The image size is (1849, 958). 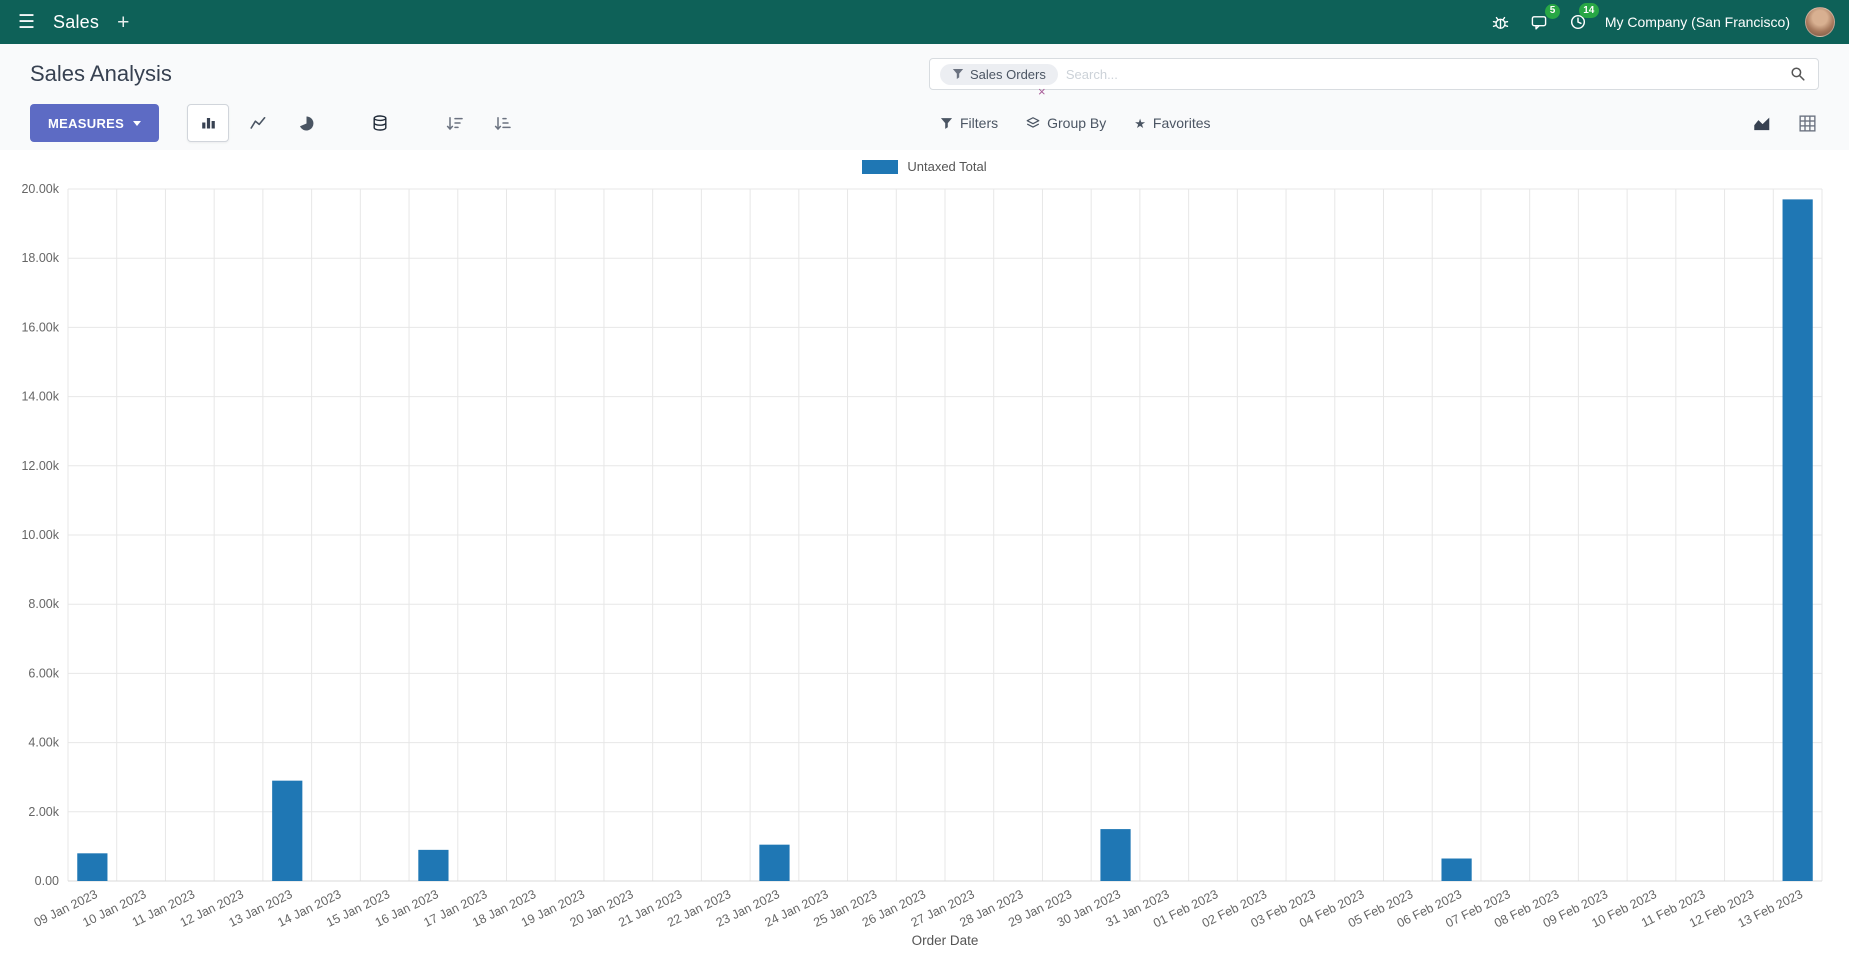 I want to click on navbar-right: 5 14 My Company (San Francisco), so click(x=1662, y=20).